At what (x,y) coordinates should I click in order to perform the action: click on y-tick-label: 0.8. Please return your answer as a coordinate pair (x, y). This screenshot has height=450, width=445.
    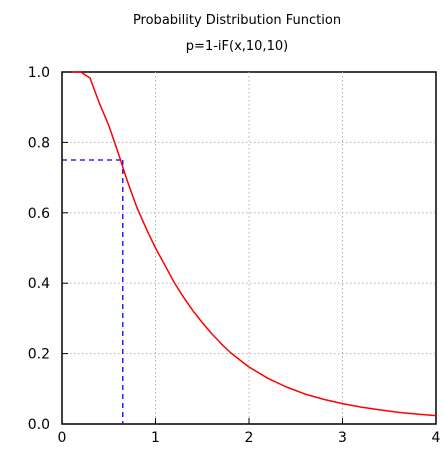
    Looking at the image, I should click on (39, 143).